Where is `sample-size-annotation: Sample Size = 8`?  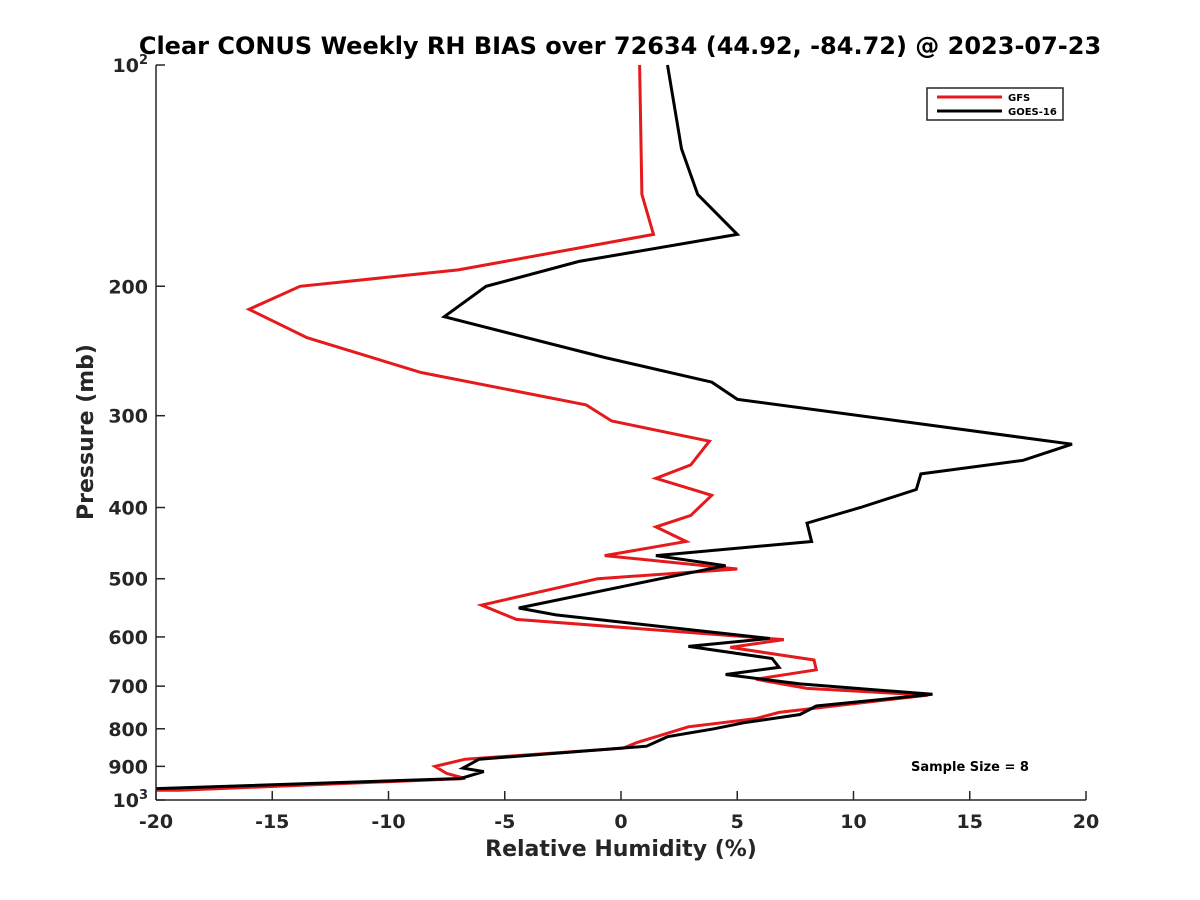 sample-size-annotation: Sample Size = 8 is located at coordinates (970, 767).